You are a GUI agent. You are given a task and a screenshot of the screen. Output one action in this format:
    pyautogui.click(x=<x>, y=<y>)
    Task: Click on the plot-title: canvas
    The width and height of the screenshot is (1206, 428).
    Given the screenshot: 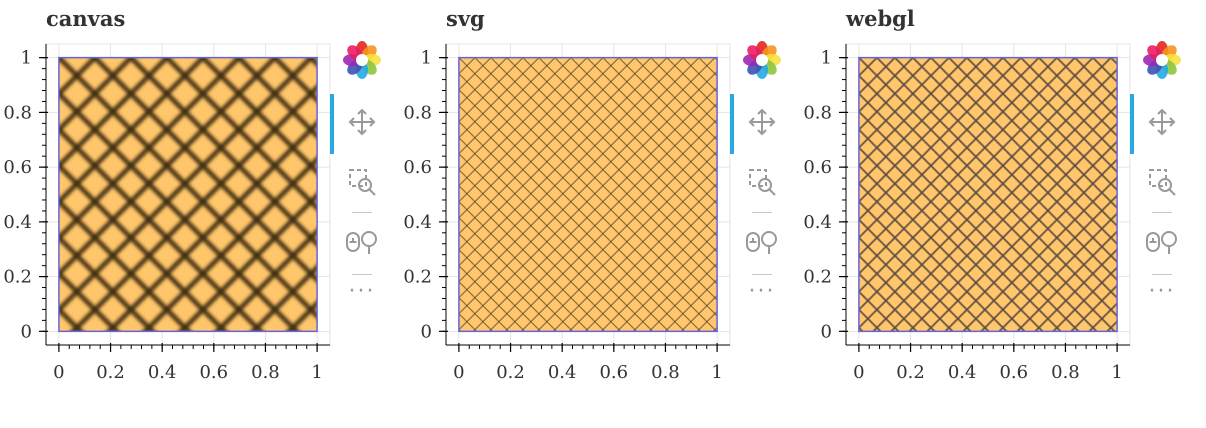 What is the action you would take?
    pyautogui.click(x=86, y=18)
    